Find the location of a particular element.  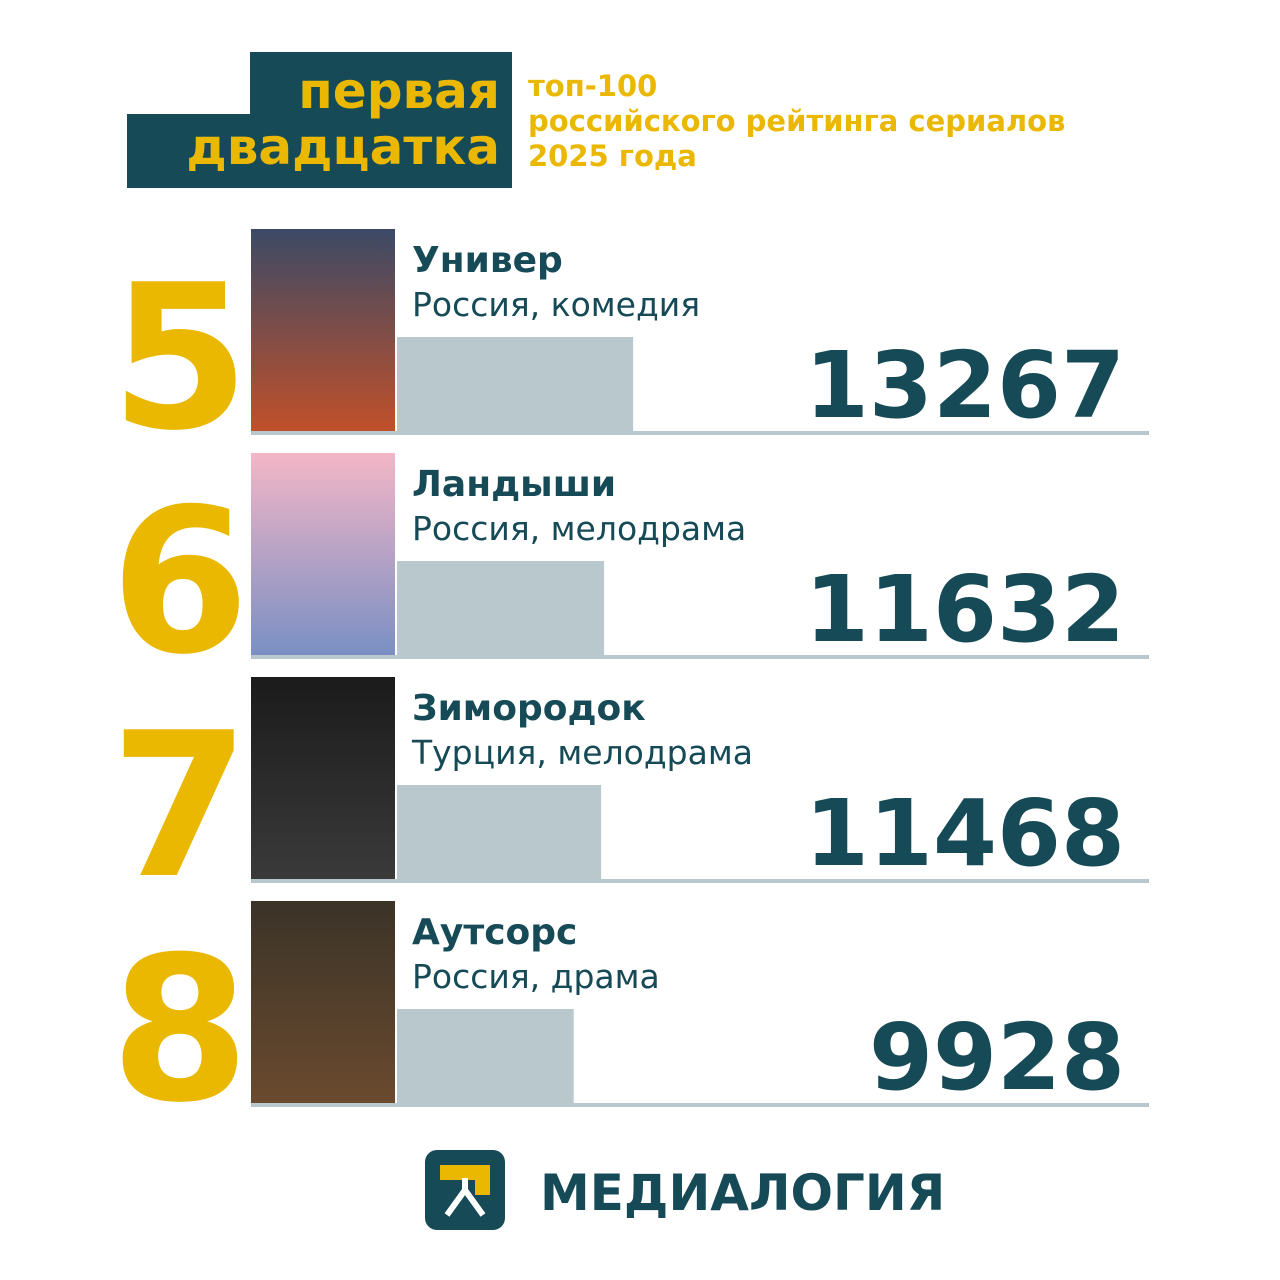

rank: 8 is located at coordinates (179, 1030).